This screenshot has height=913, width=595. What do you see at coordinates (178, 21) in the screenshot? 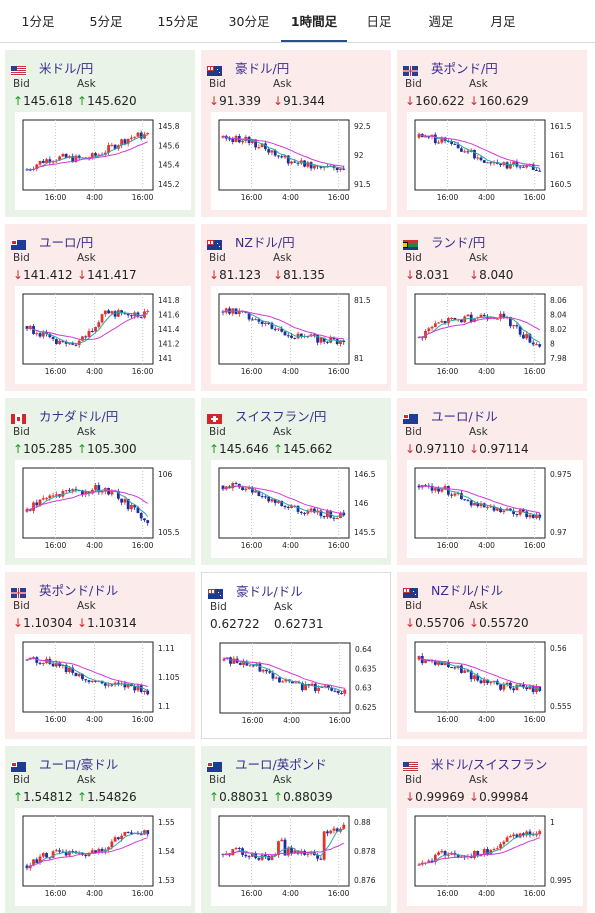
I see `tab-3: 15分足` at bounding box center [178, 21].